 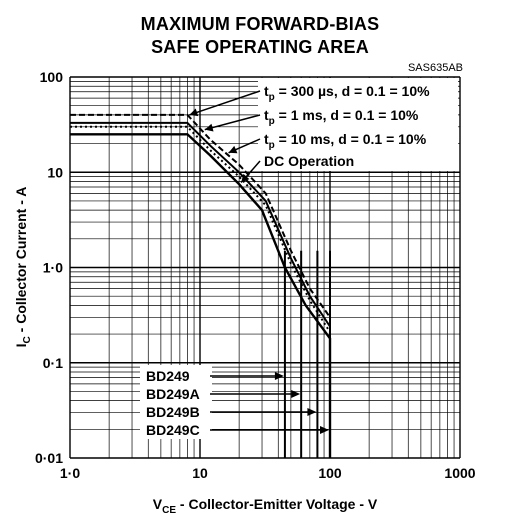 I want to click on figure-code: SAS635AB, so click(x=435, y=68).